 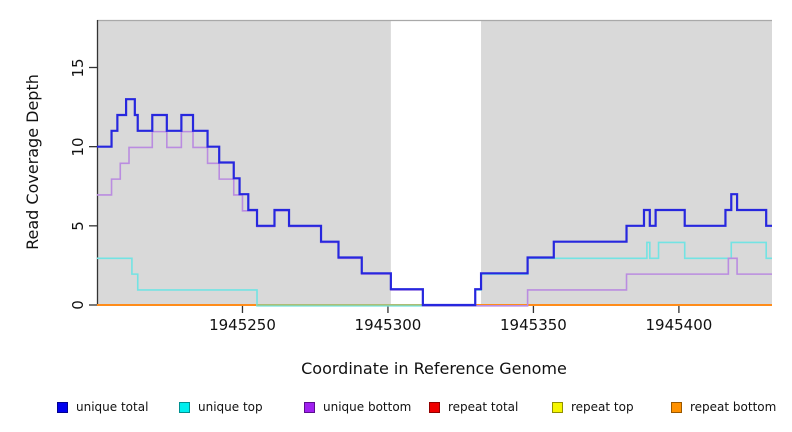 I want to click on legend-label: unique total, so click(x=112, y=407).